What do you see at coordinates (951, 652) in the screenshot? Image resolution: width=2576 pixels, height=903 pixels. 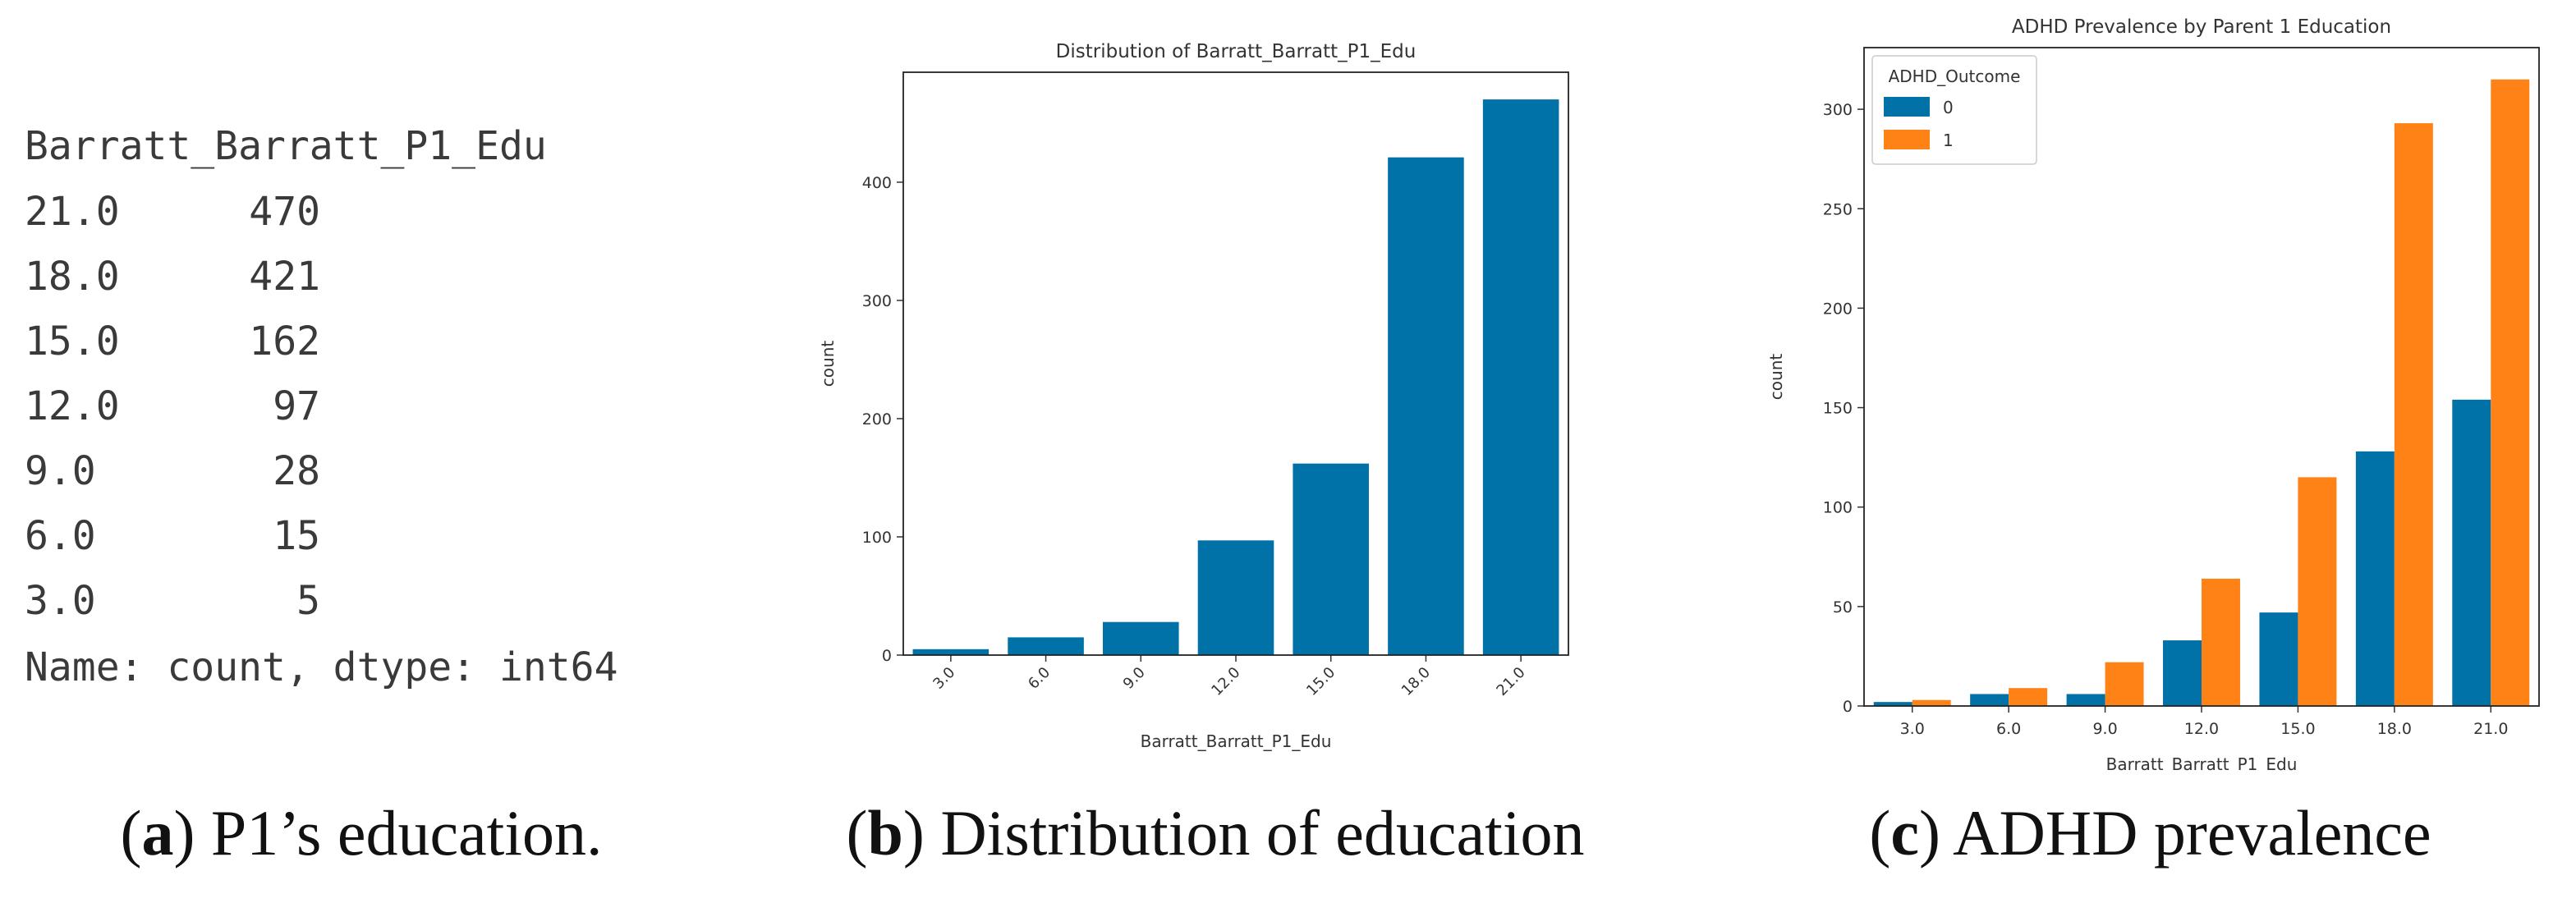 I see `bar-3.0` at bounding box center [951, 652].